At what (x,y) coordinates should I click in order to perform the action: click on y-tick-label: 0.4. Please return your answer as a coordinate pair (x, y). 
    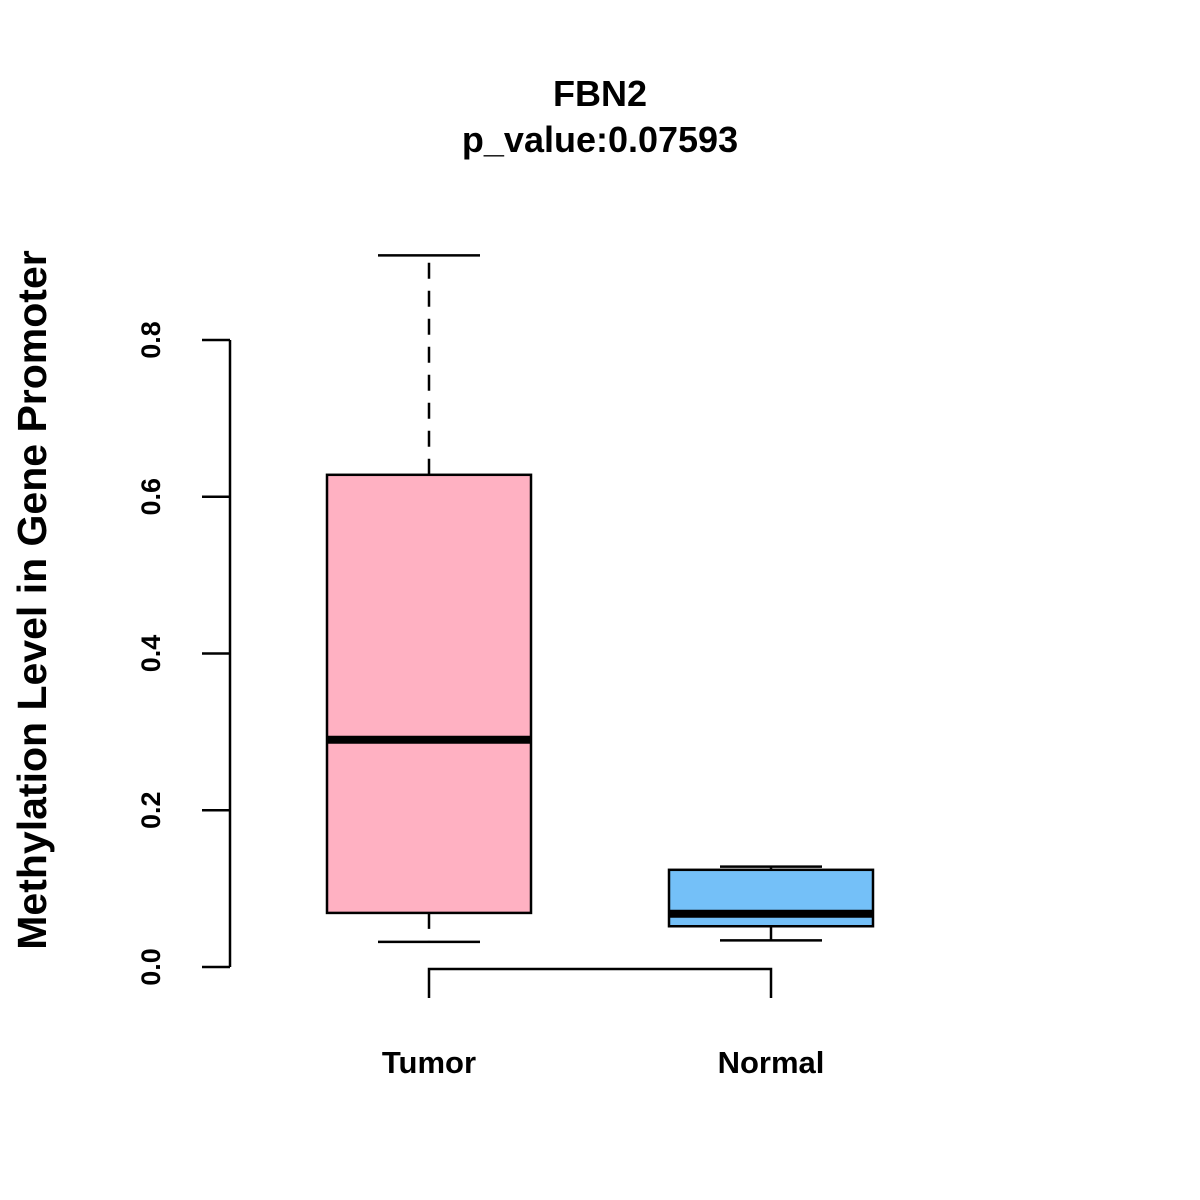
    Looking at the image, I should click on (151, 654).